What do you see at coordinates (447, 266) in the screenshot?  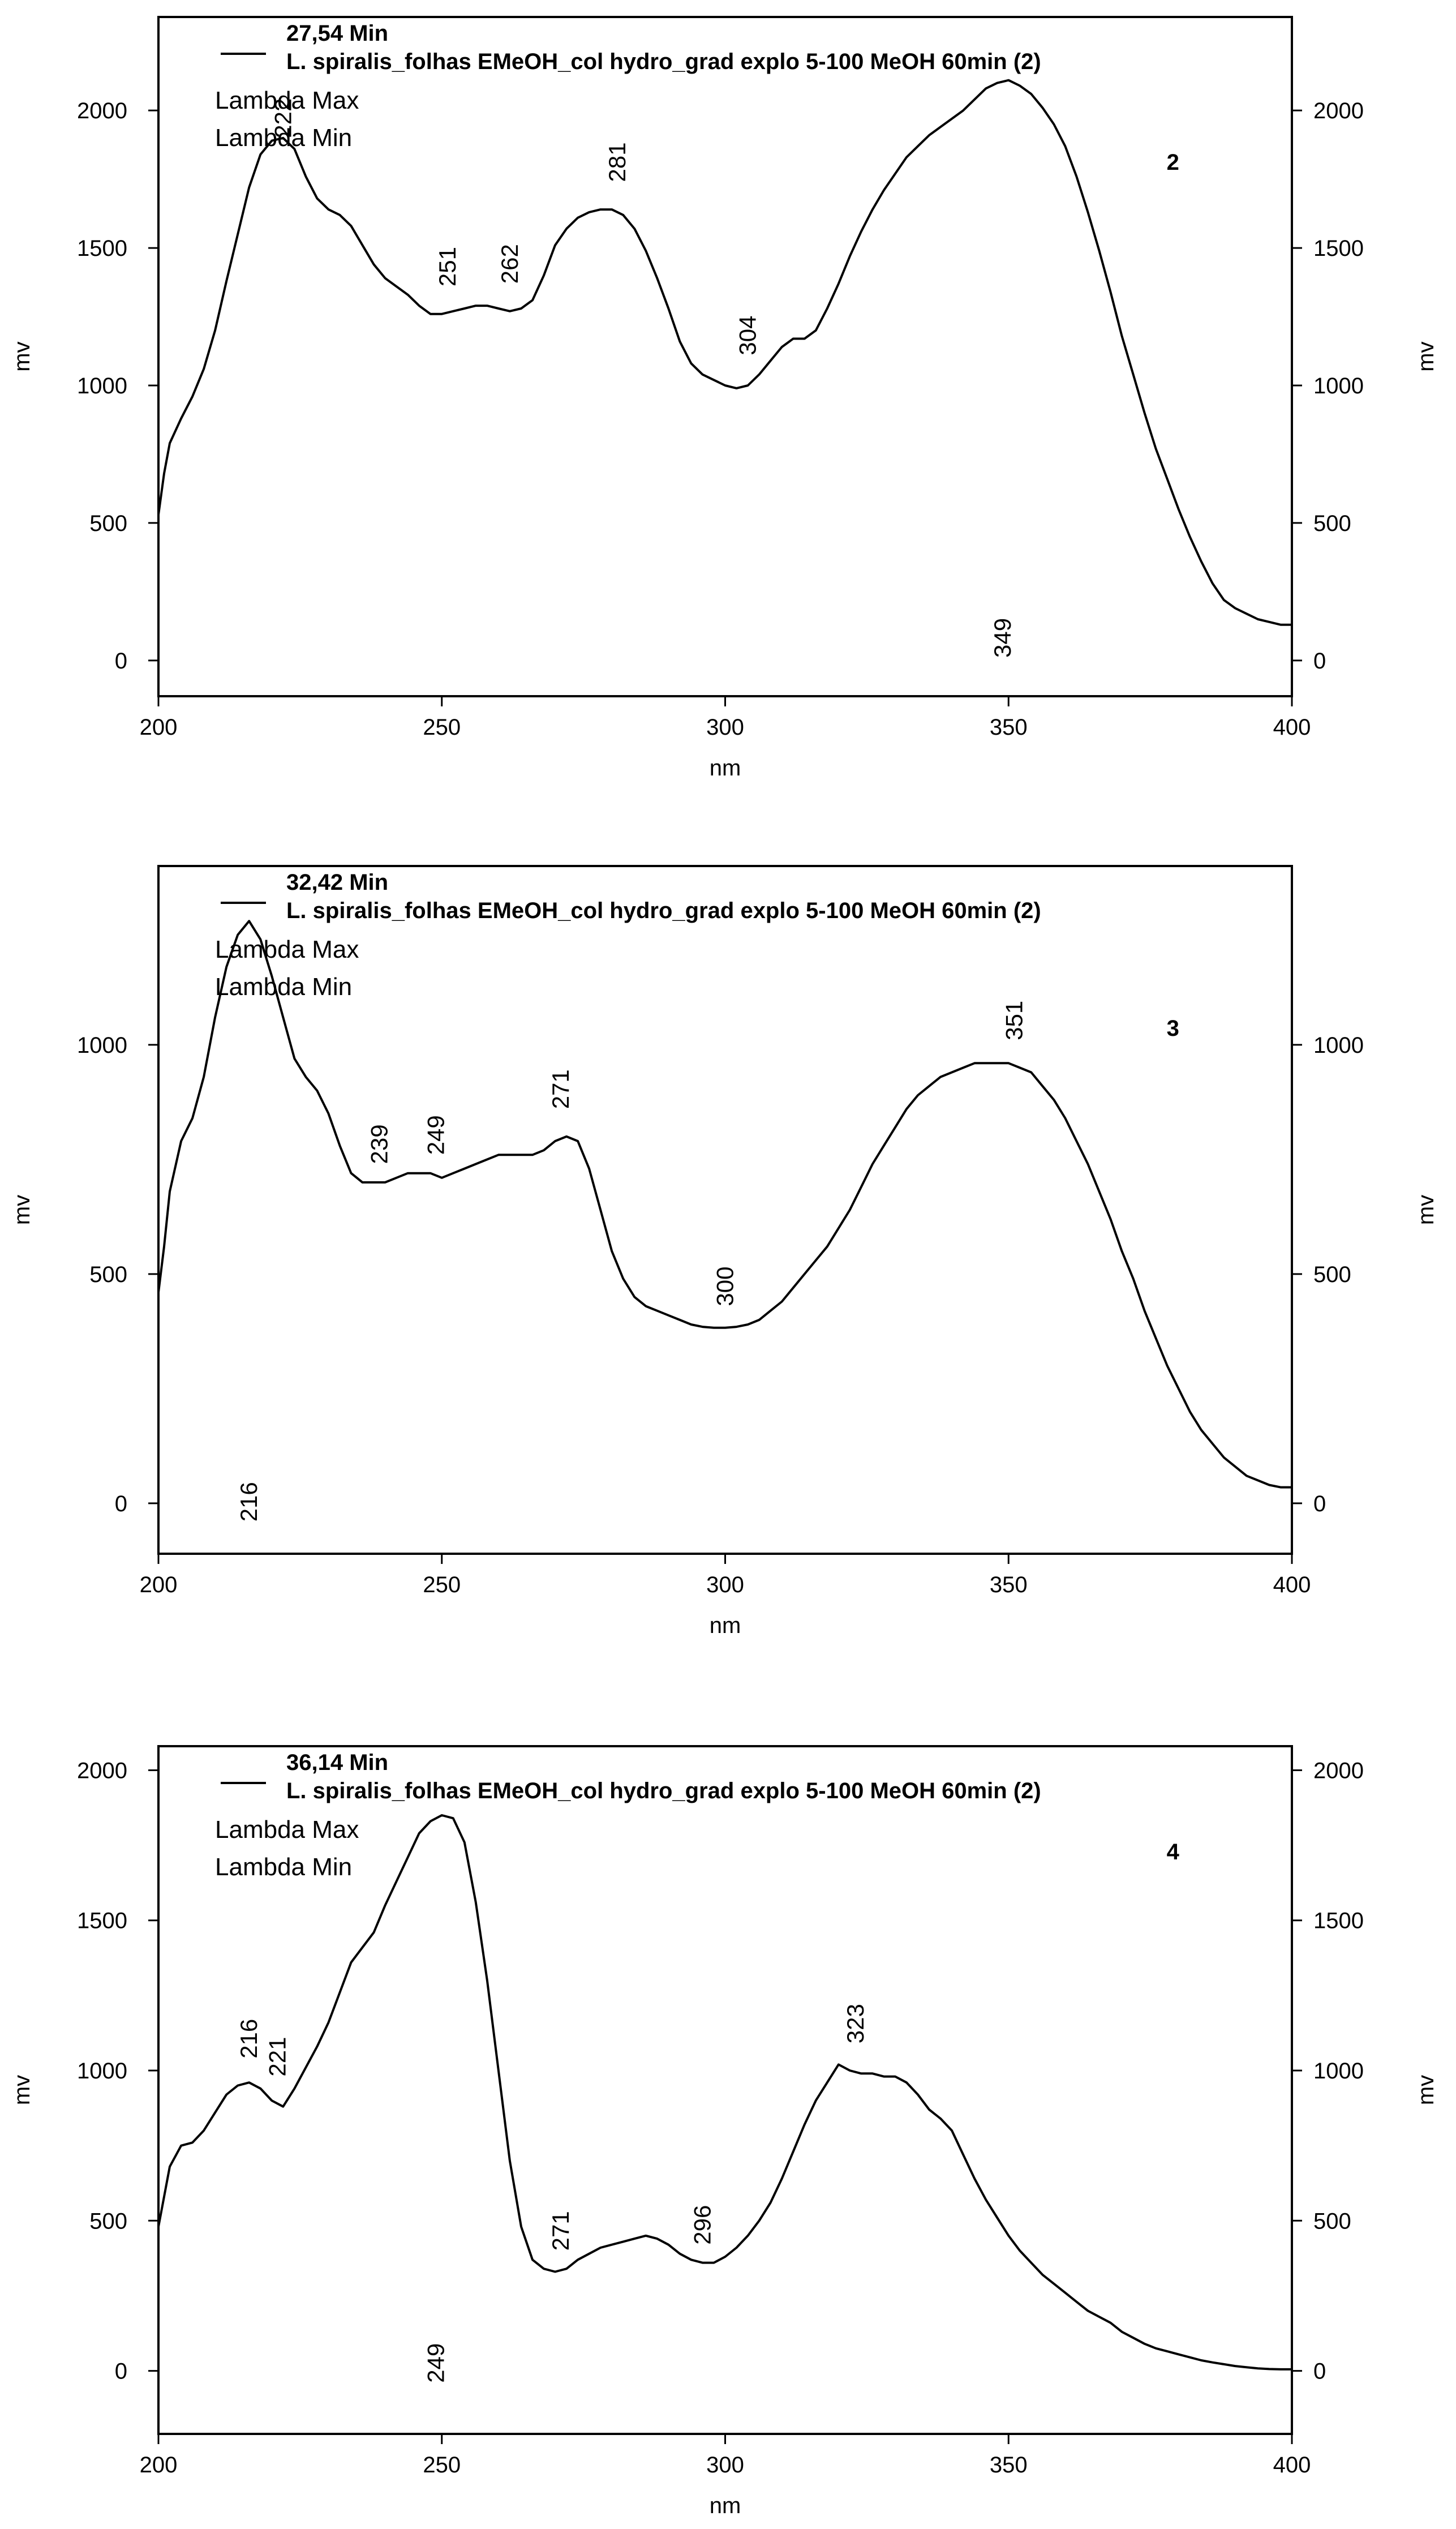 I see `peak-label: 251` at bounding box center [447, 266].